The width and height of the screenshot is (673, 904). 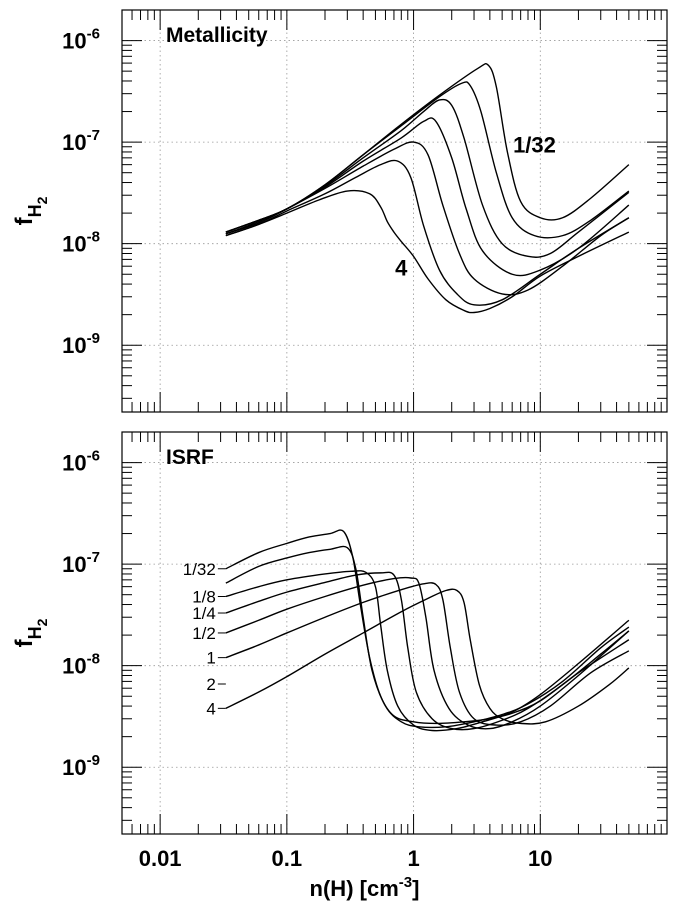 What do you see at coordinates (287, 858) in the screenshot?
I see `x-tick-label: 0.1` at bounding box center [287, 858].